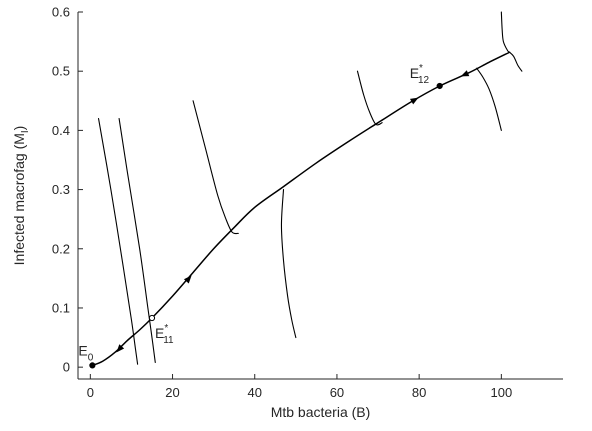 This screenshot has height=431, width=592. Describe the element at coordinates (61, 71) in the screenshot. I see `y-tick-label: 0.5` at that location.